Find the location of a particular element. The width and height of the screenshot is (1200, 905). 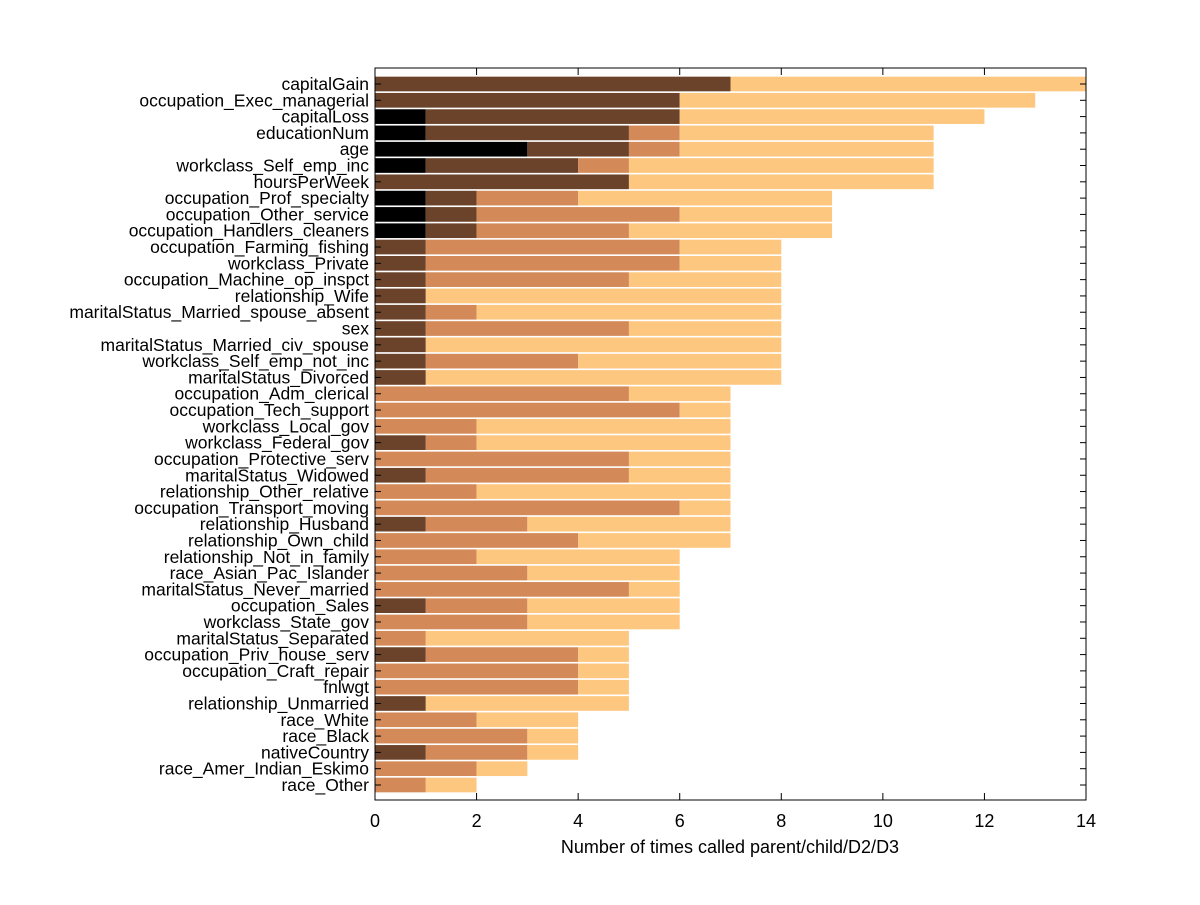

category-label: workclass_Self_emp_not_inc is located at coordinates (255, 361).